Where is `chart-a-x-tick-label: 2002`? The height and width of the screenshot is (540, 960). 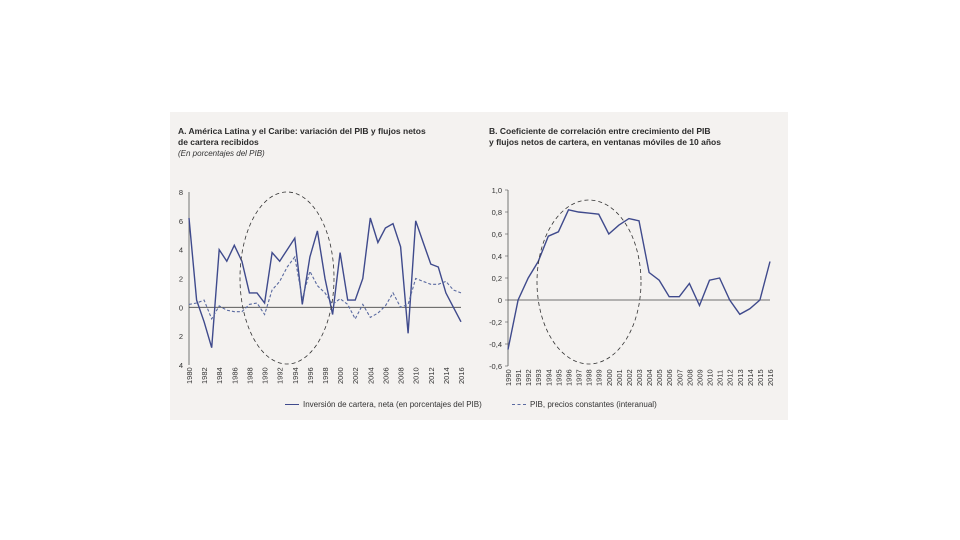
chart-a-x-tick-label: 2002 is located at coordinates (355, 375).